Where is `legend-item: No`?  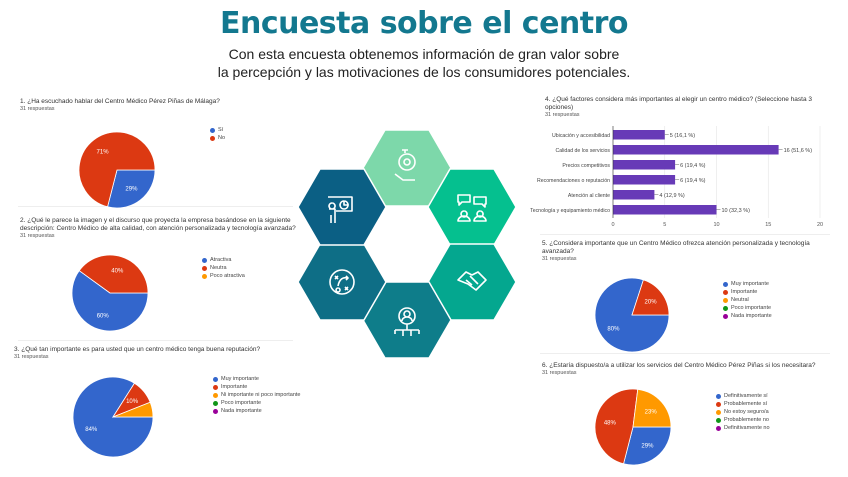
legend-item: No is located at coordinates (217, 138).